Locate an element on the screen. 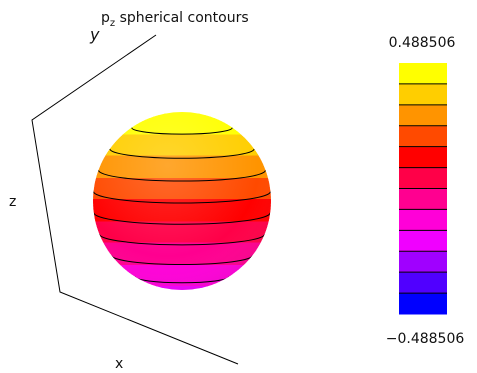 The image size is (477, 373). axis-label-z: z is located at coordinates (12, 202).